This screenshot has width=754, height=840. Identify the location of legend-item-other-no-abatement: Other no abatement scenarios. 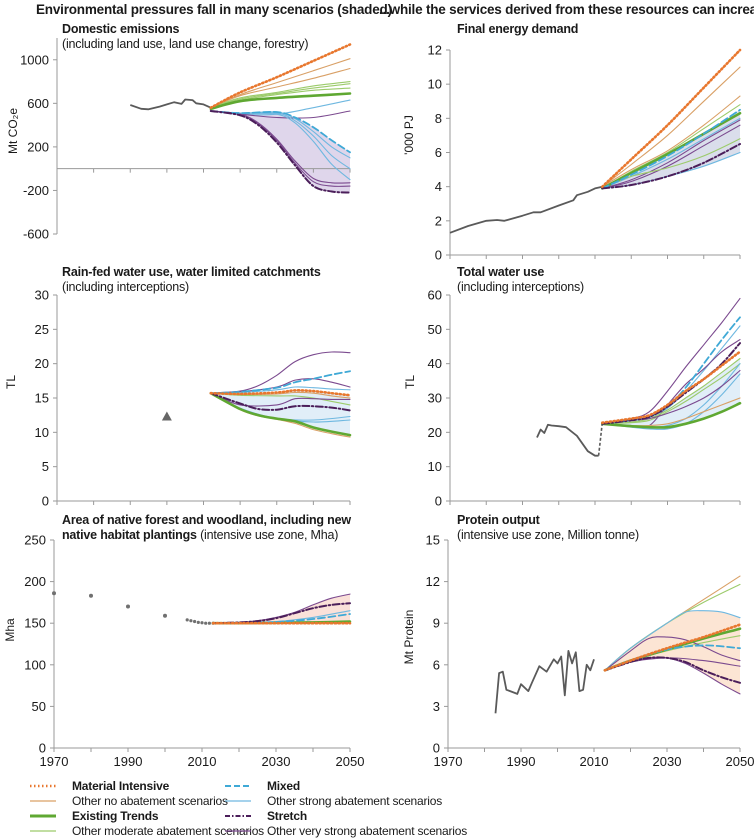
(129, 800).